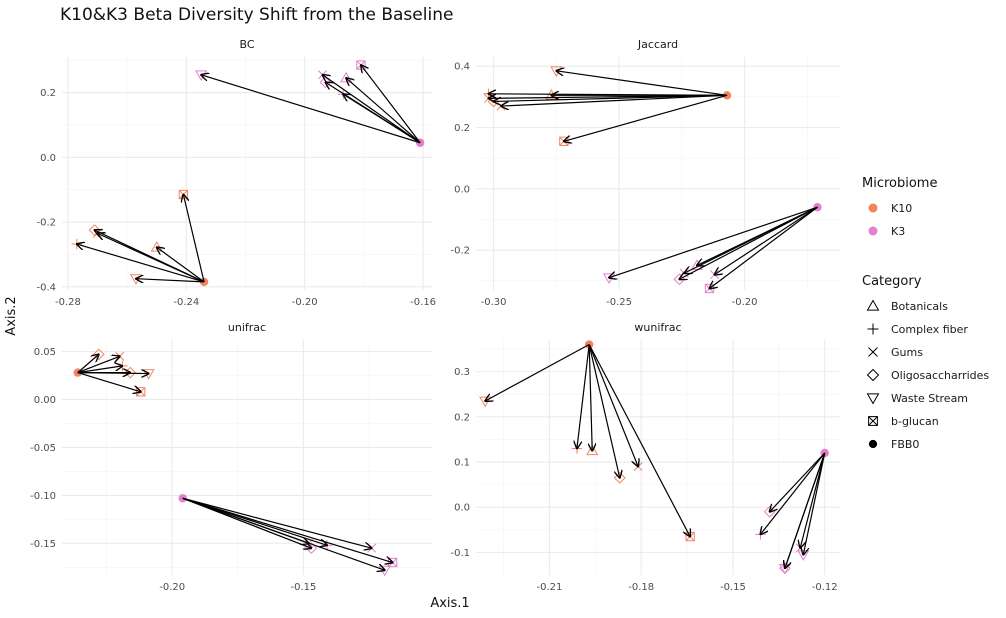 This screenshot has height=618, width=1006. What do you see at coordinates (940, 375) in the screenshot?
I see `legend-label: Oligosaccharrides` at bounding box center [940, 375].